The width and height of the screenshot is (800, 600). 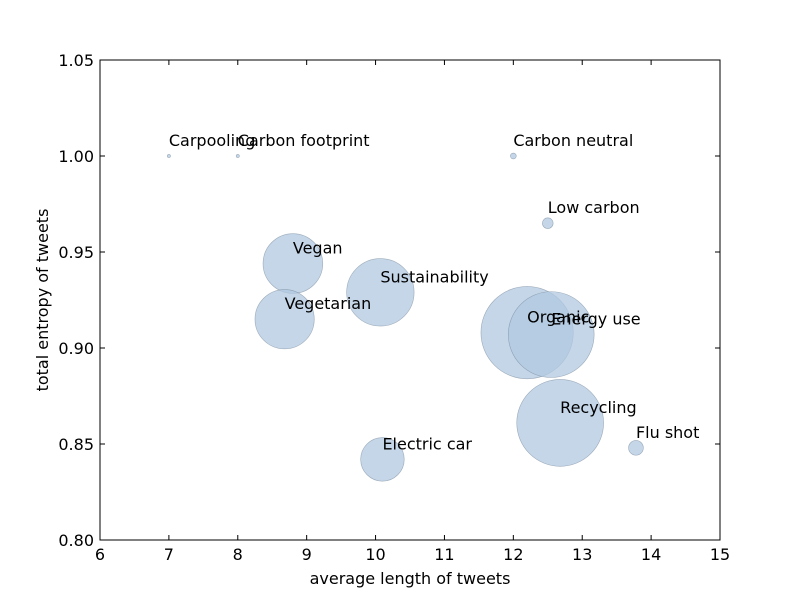 I want to click on x-axis-label: average length of tweets, so click(x=410, y=578).